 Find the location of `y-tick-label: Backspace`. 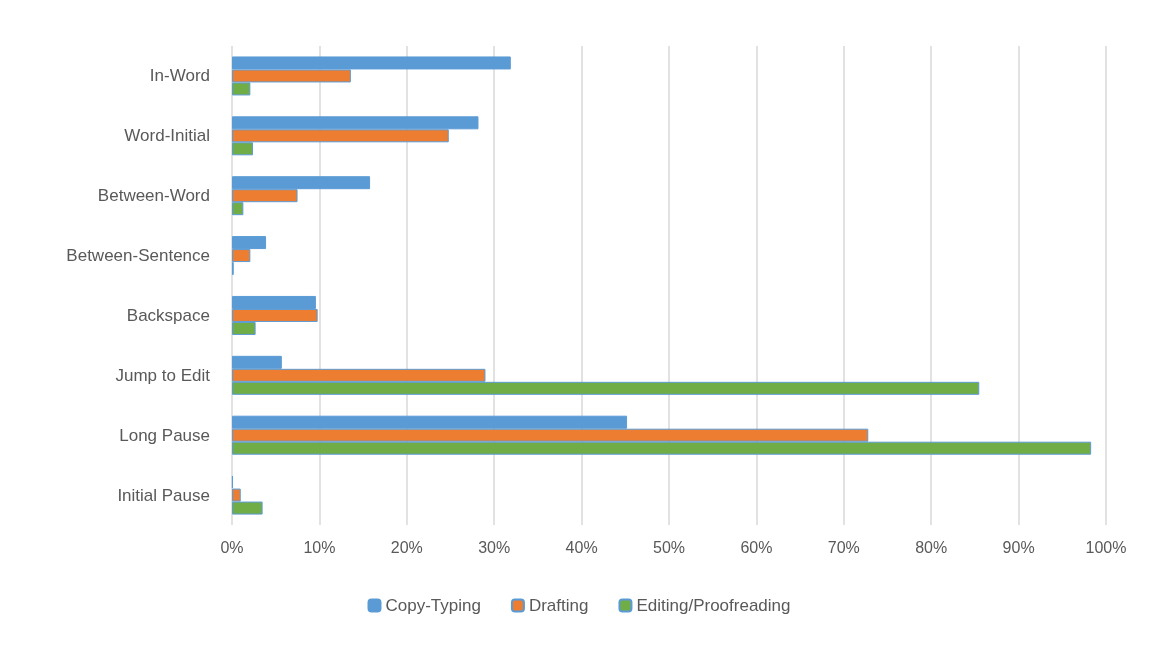

y-tick-label: Backspace is located at coordinates (168, 315).